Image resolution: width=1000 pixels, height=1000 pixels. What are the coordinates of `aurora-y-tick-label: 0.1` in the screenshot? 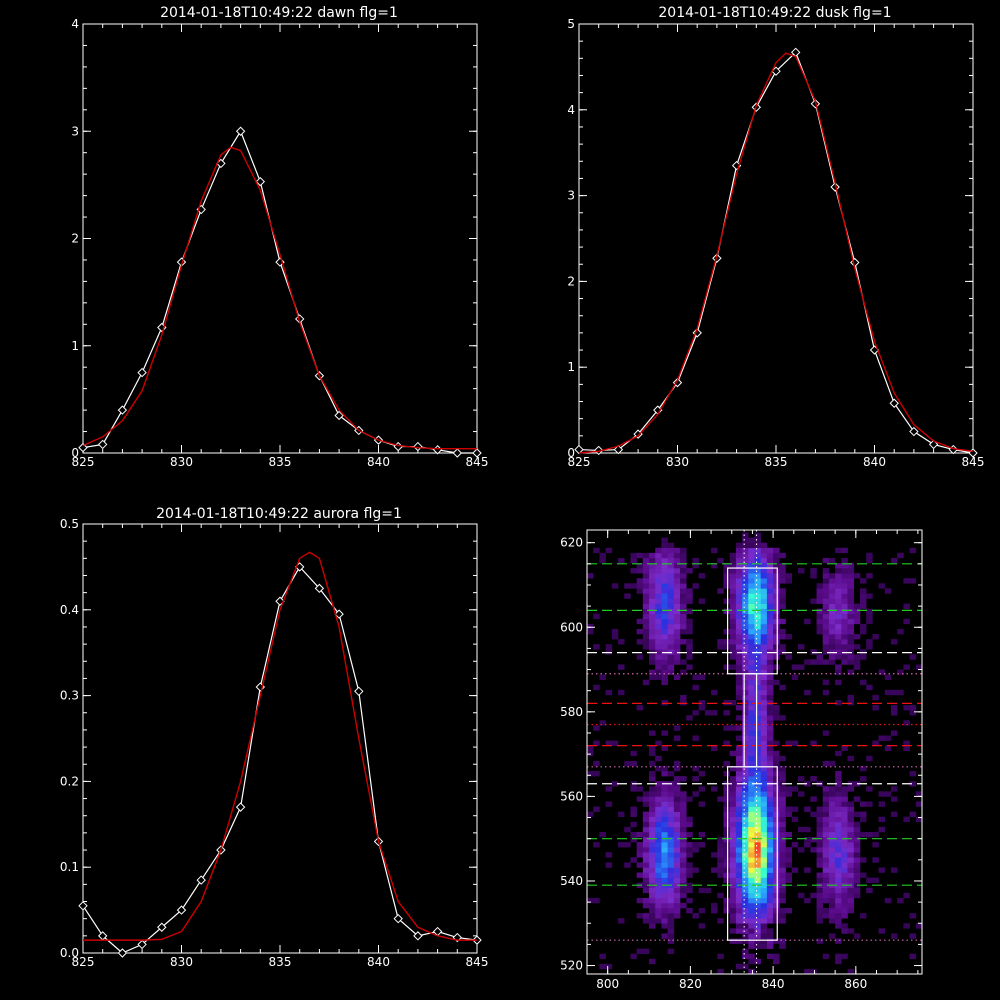 It's located at (69, 867).